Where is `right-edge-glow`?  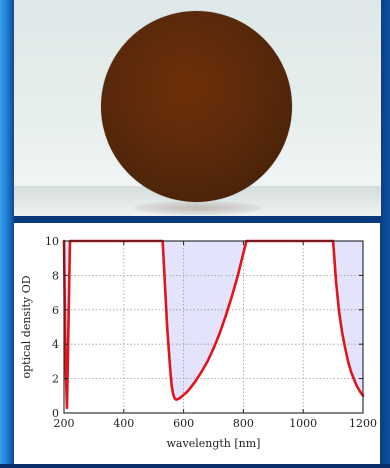
right-edge-glow is located at coordinates (385, 232).